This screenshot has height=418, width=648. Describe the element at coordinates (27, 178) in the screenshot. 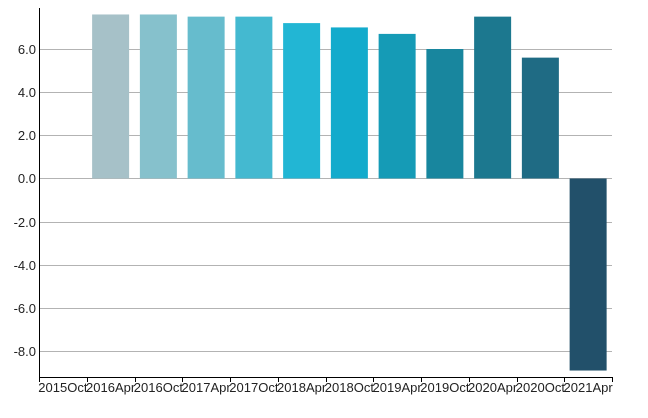

I see `y-tick-label: 0.0` at that location.